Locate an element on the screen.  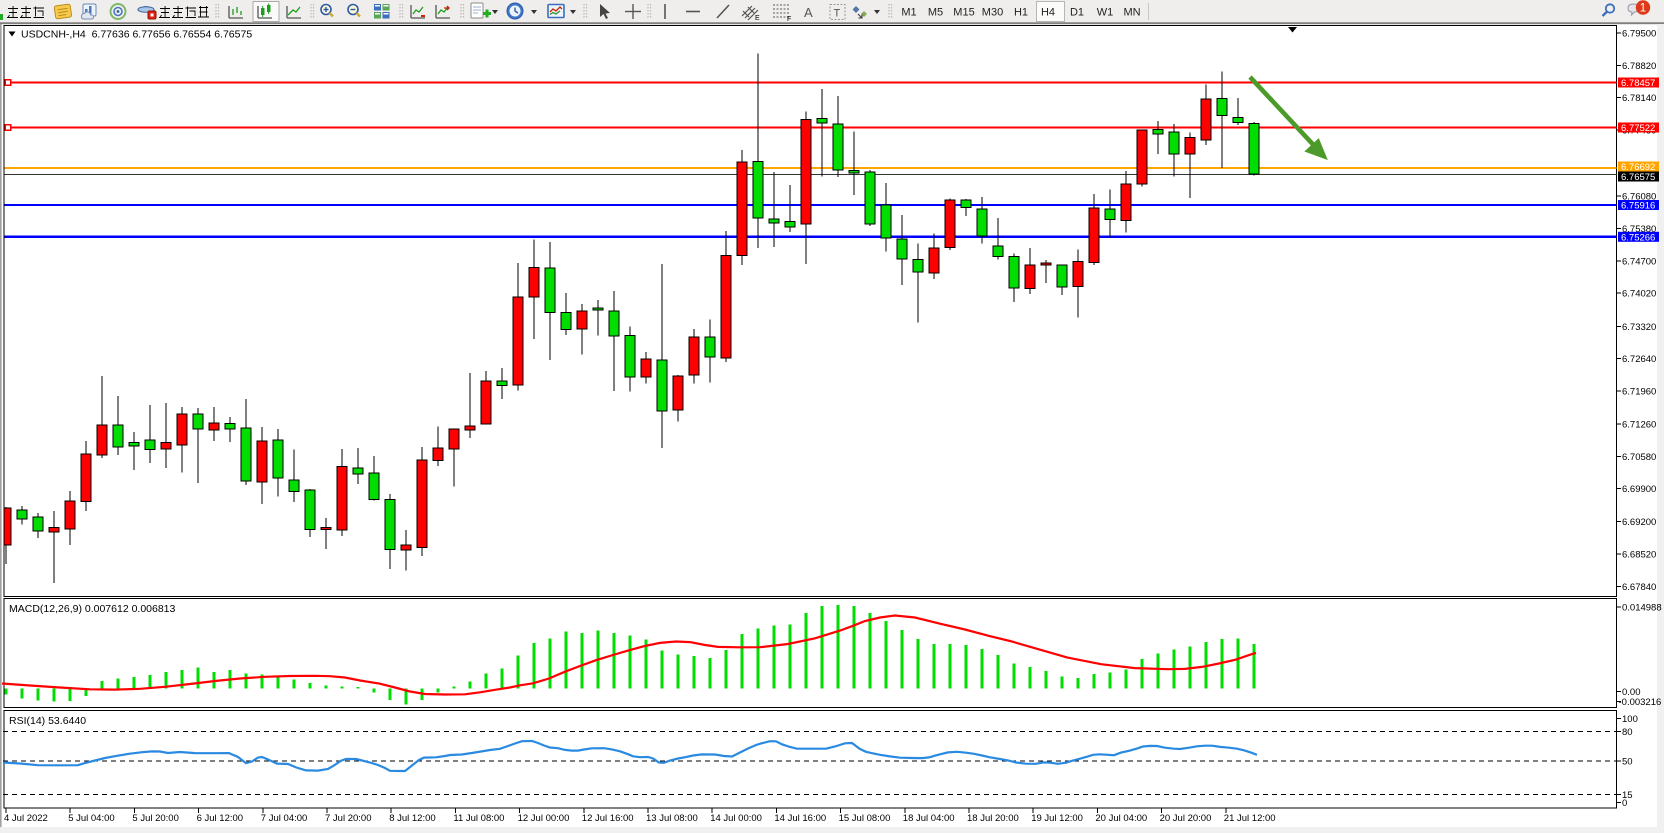
svg-text: 13 Jul 08:00 is located at coordinates (672, 818).